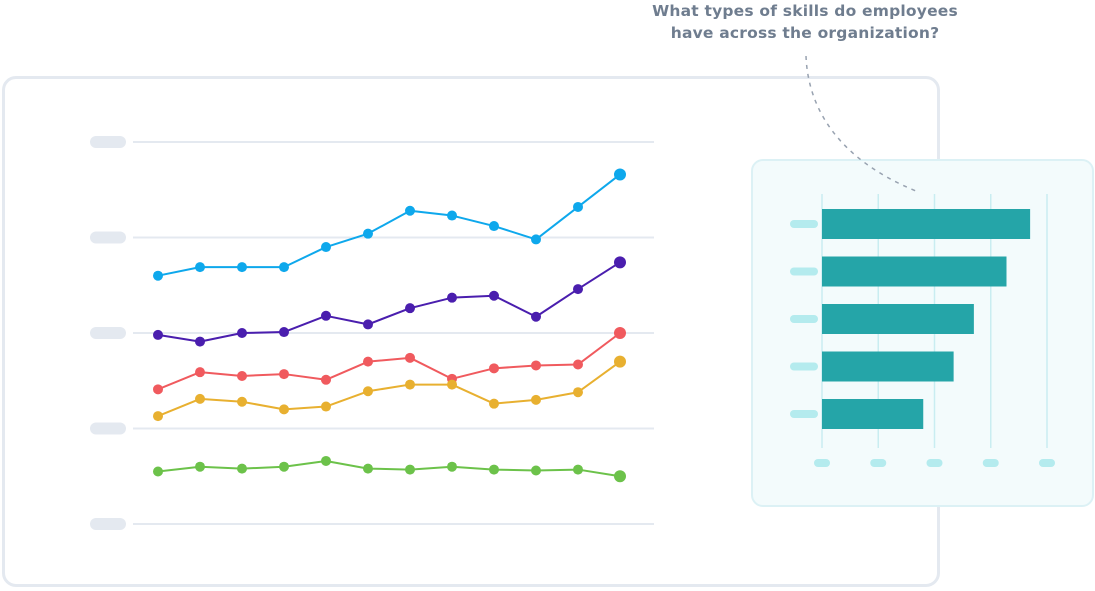 This screenshot has width=1095, height=591. What do you see at coordinates (861, 123) in the screenshot?
I see `connector-dashed-line` at bounding box center [861, 123].